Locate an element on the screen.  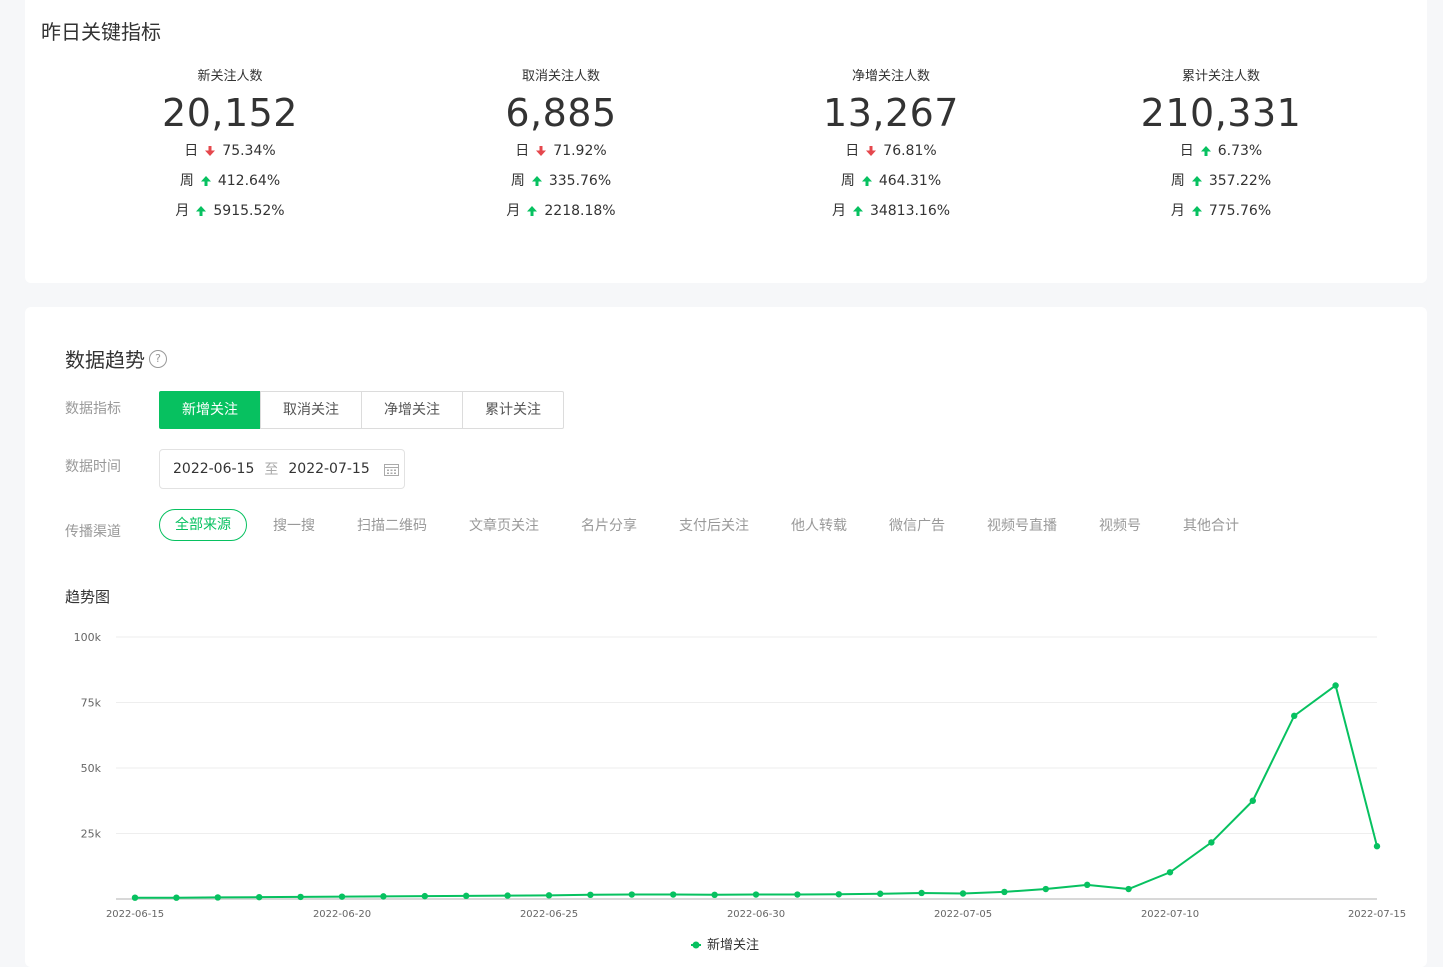
change-value: 34813.16% is located at coordinates (910, 211).